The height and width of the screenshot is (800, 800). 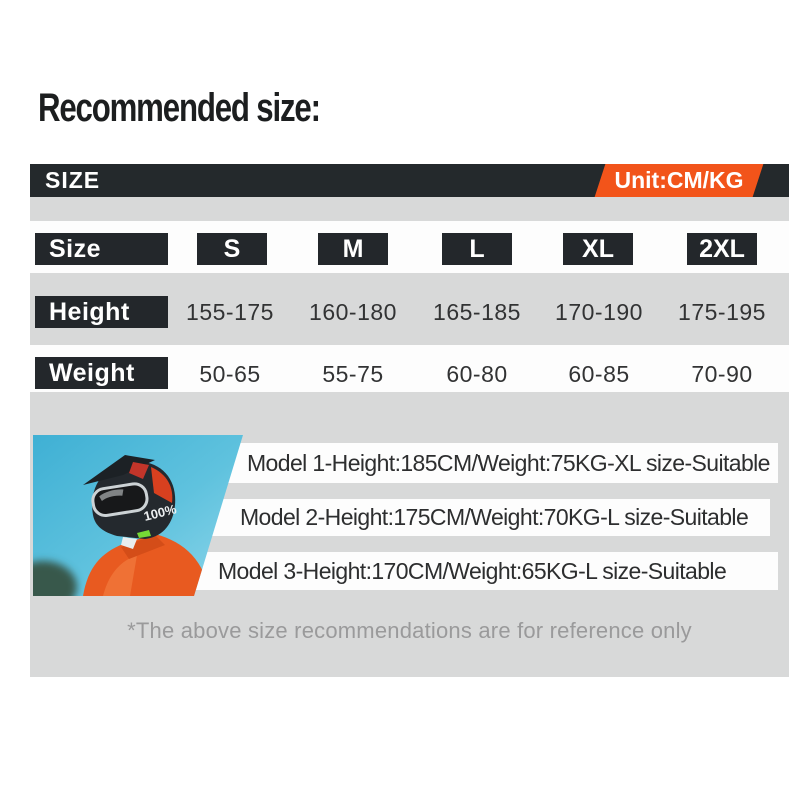 I want to click on helmet-visor-peak, so click(x=119, y=470).